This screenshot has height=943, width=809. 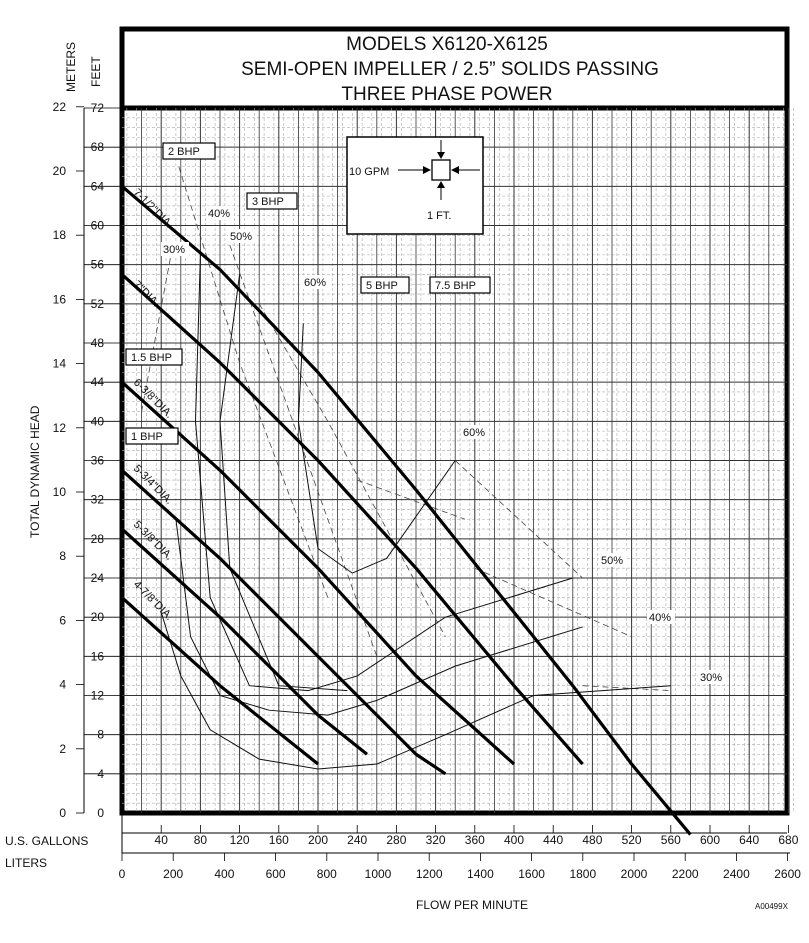 I want to click on liters-unit-label: LITERS, so click(x=26, y=863).